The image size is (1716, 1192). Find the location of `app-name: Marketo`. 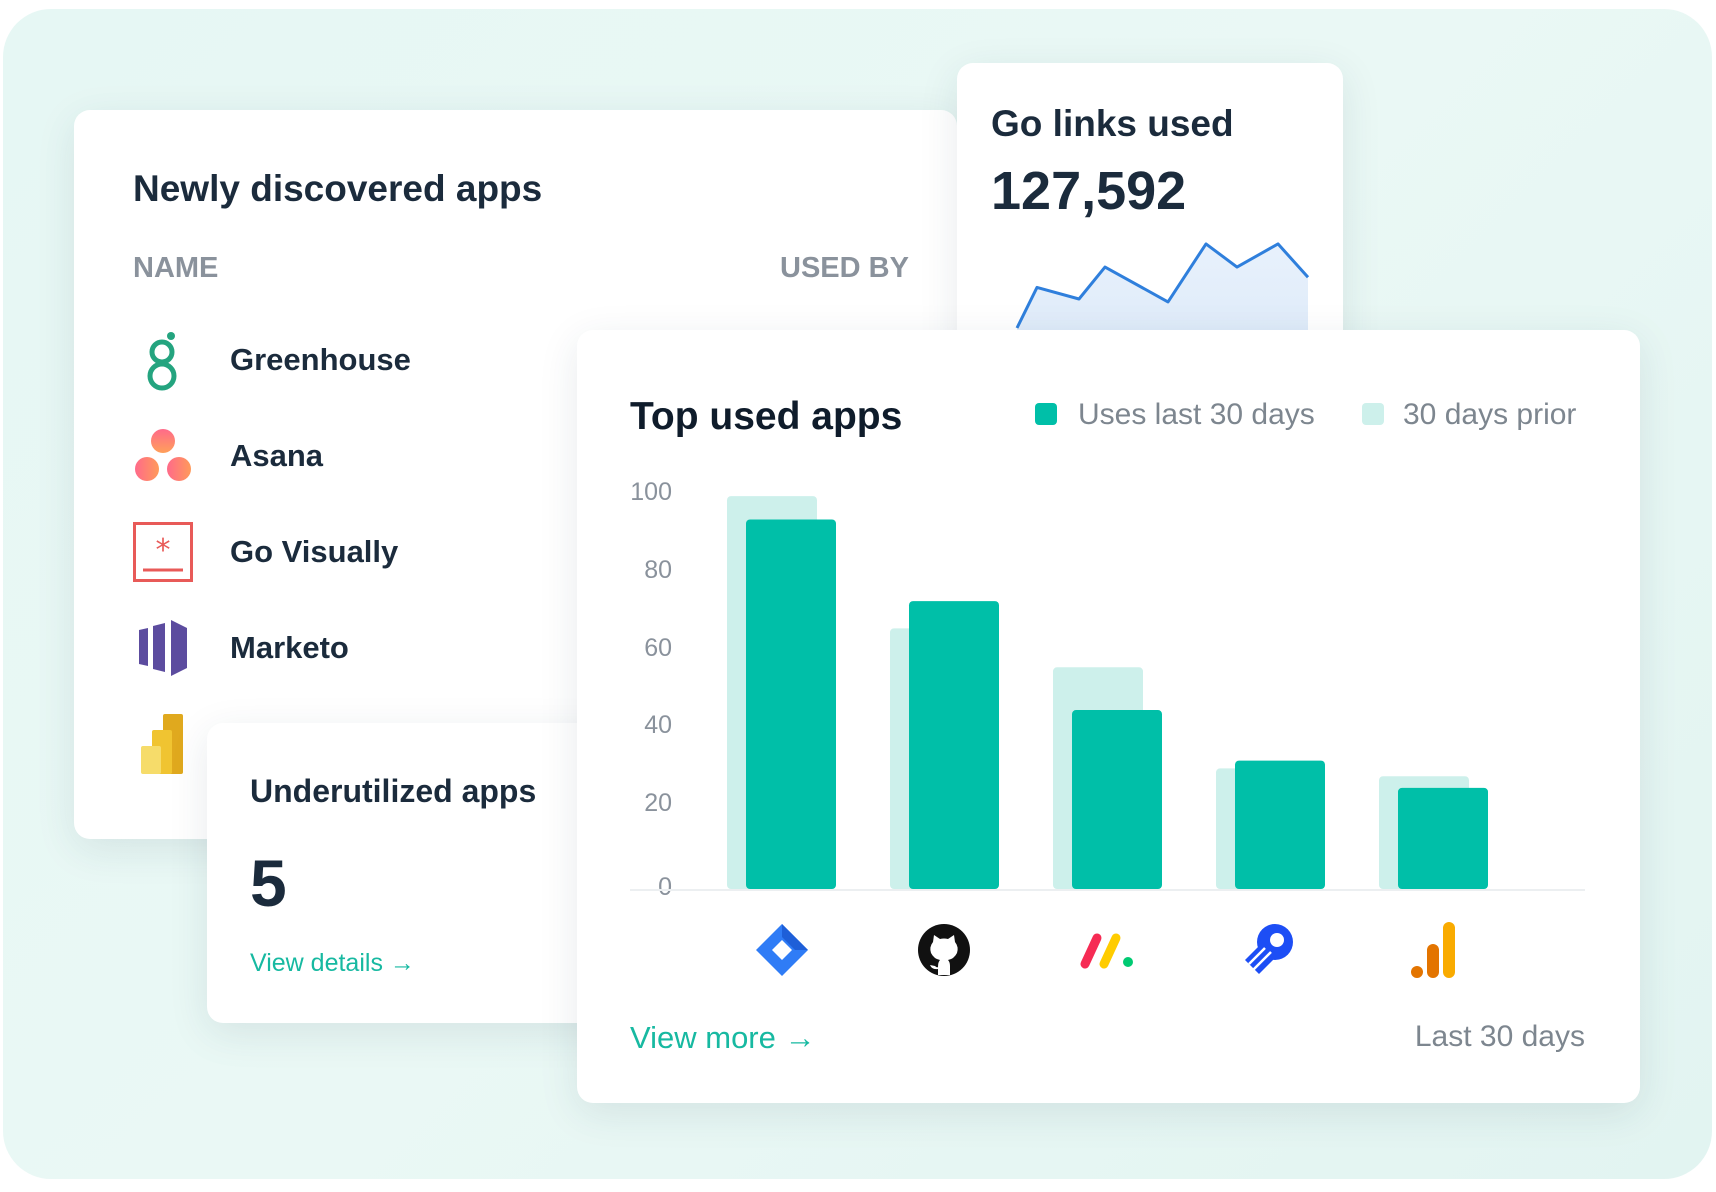

app-name: Marketo is located at coordinates (289, 647).